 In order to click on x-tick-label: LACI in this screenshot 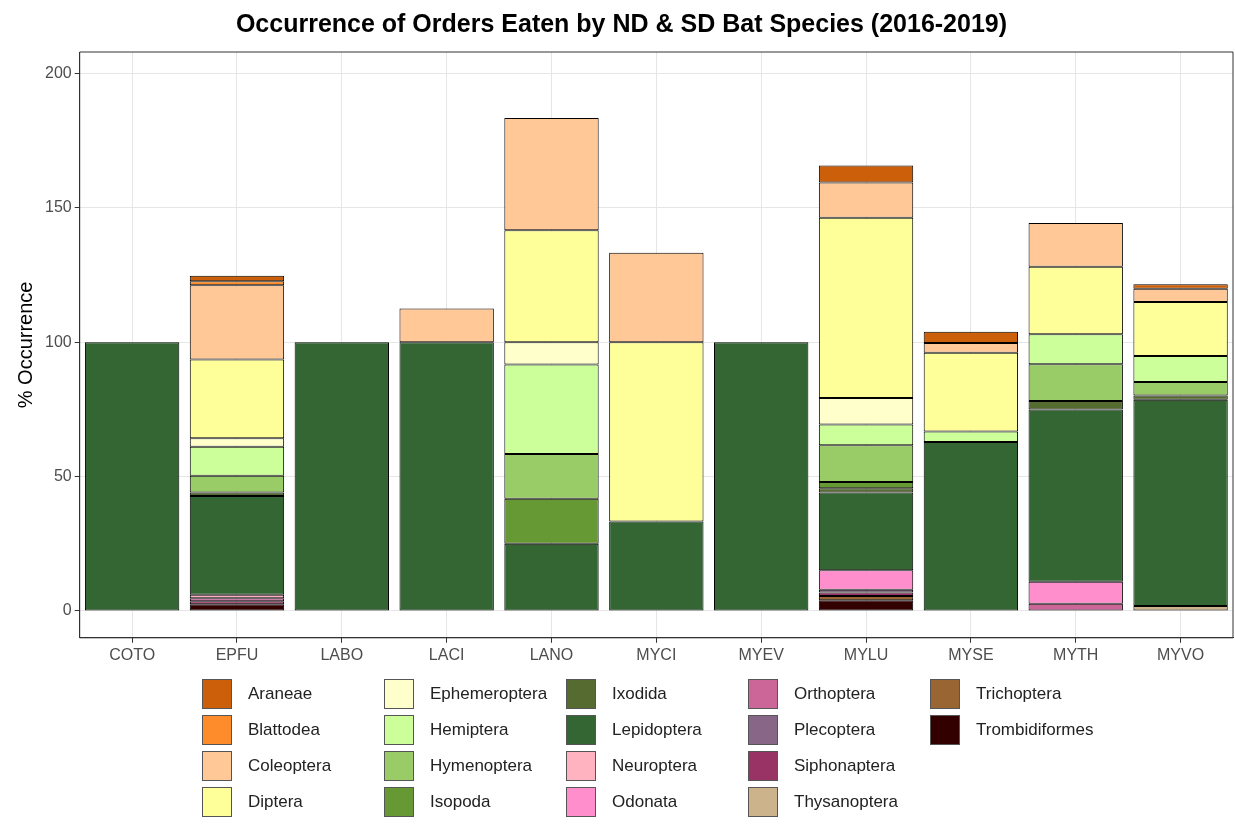, I will do `click(446, 654)`.